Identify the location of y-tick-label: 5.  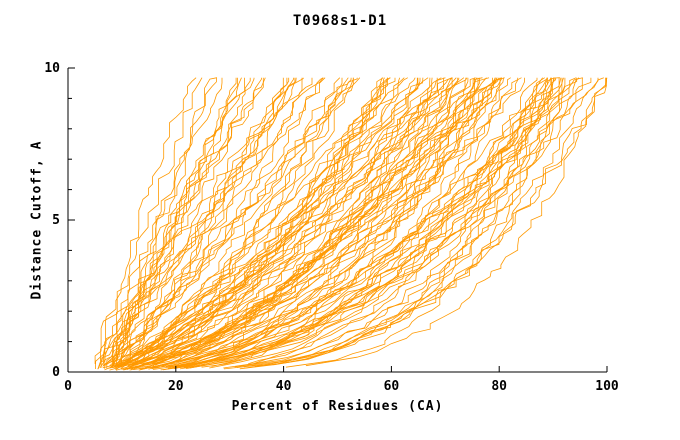
(56, 220).